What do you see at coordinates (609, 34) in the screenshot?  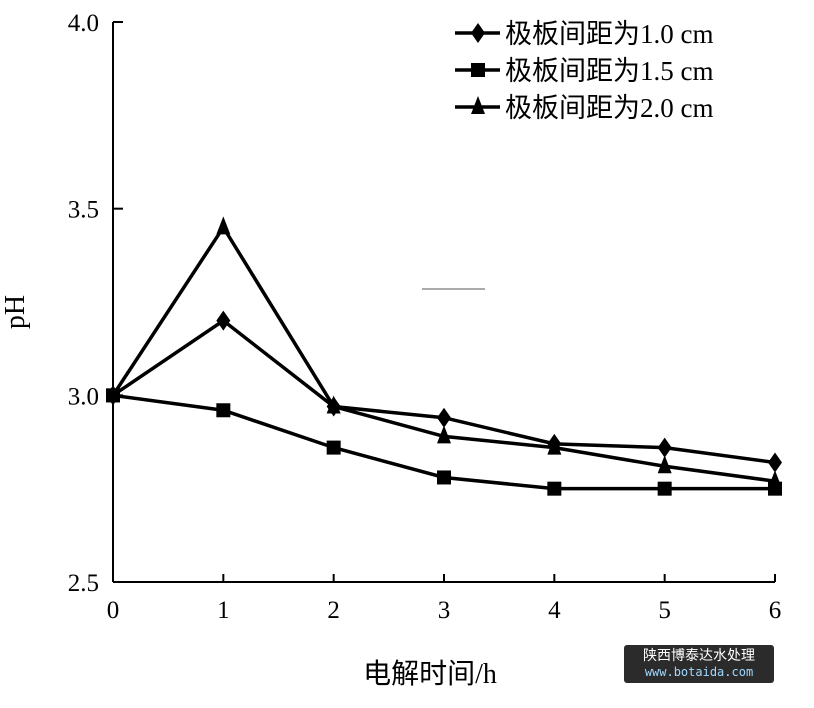 I see `legend-label: 极板间距为1.0 cm` at bounding box center [609, 34].